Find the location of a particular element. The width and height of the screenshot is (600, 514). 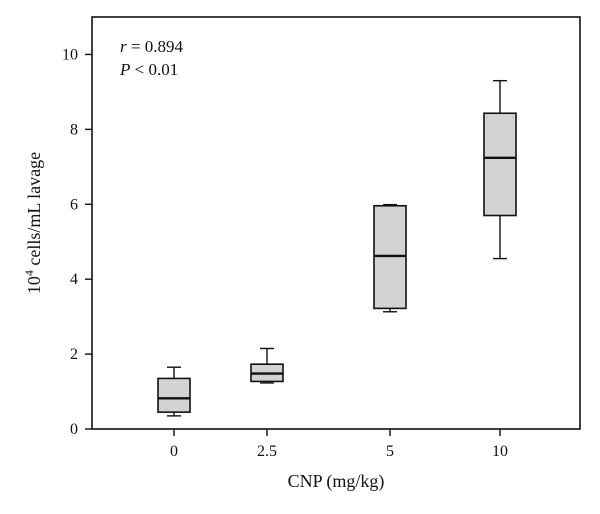

x-tick-label: 0 is located at coordinates (174, 451).